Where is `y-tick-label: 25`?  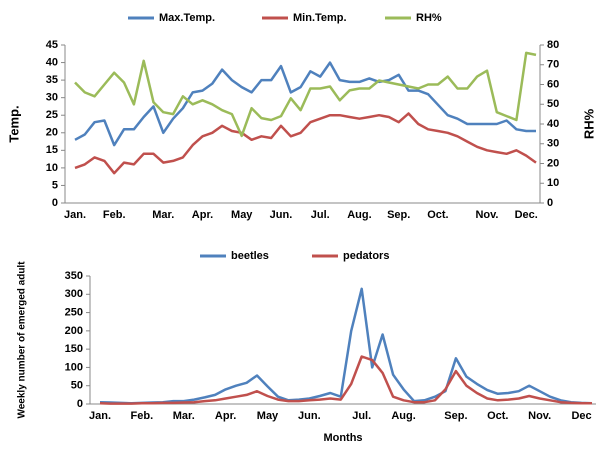
y-tick-label: 25 is located at coordinates (52, 115).